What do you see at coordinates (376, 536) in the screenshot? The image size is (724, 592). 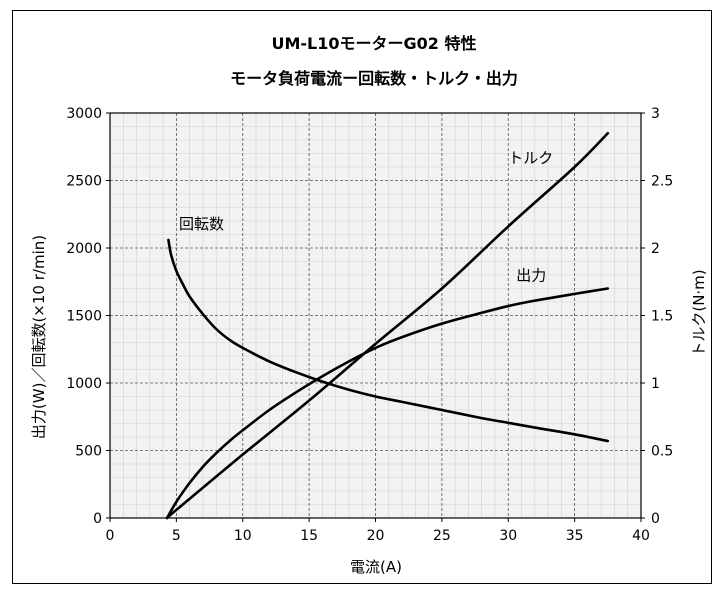 I see `x-tick-label: 20` at bounding box center [376, 536].